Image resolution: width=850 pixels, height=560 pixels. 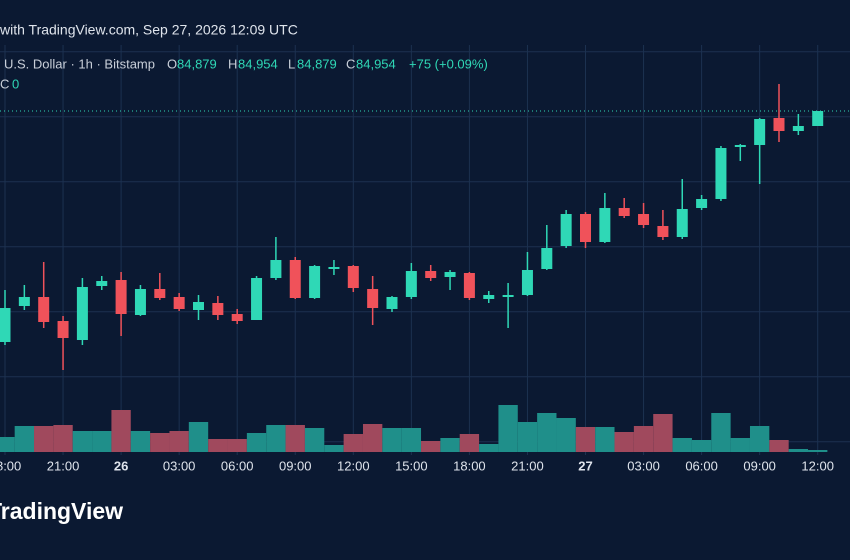 What do you see at coordinates (585, 465) in the screenshot?
I see `x-tick-label: 27` at bounding box center [585, 465].